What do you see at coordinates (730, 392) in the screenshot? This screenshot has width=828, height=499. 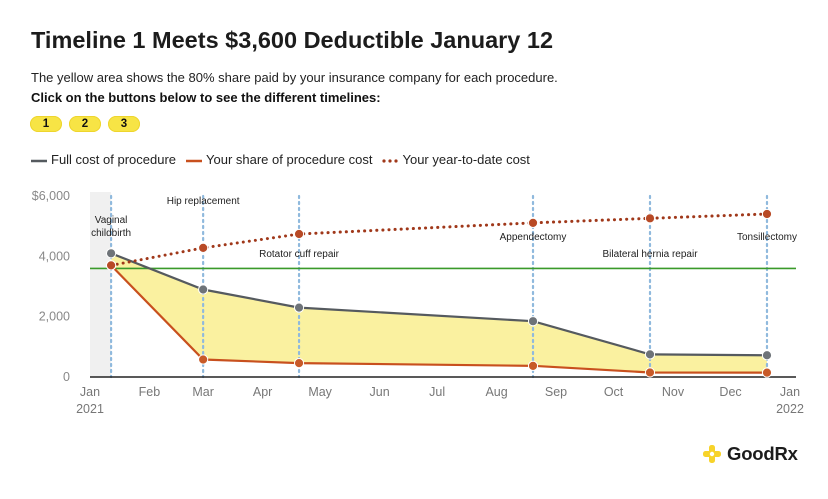 I see `x-tick-label: Dec` at bounding box center [730, 392].